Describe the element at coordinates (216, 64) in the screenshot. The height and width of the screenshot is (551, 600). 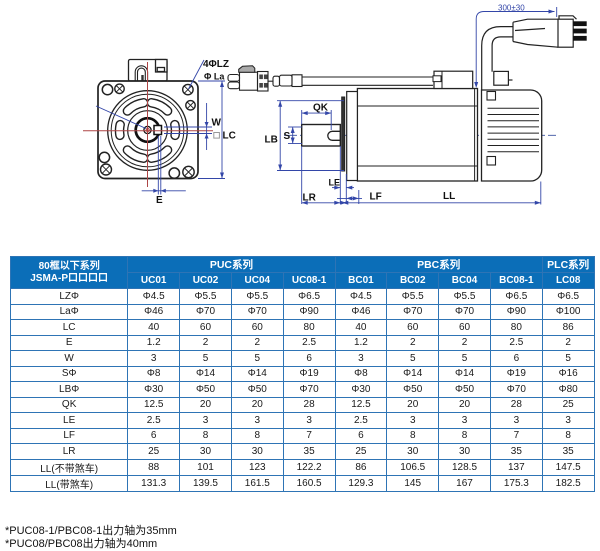
I see `svg-text: 4ΦLZ` at that location.